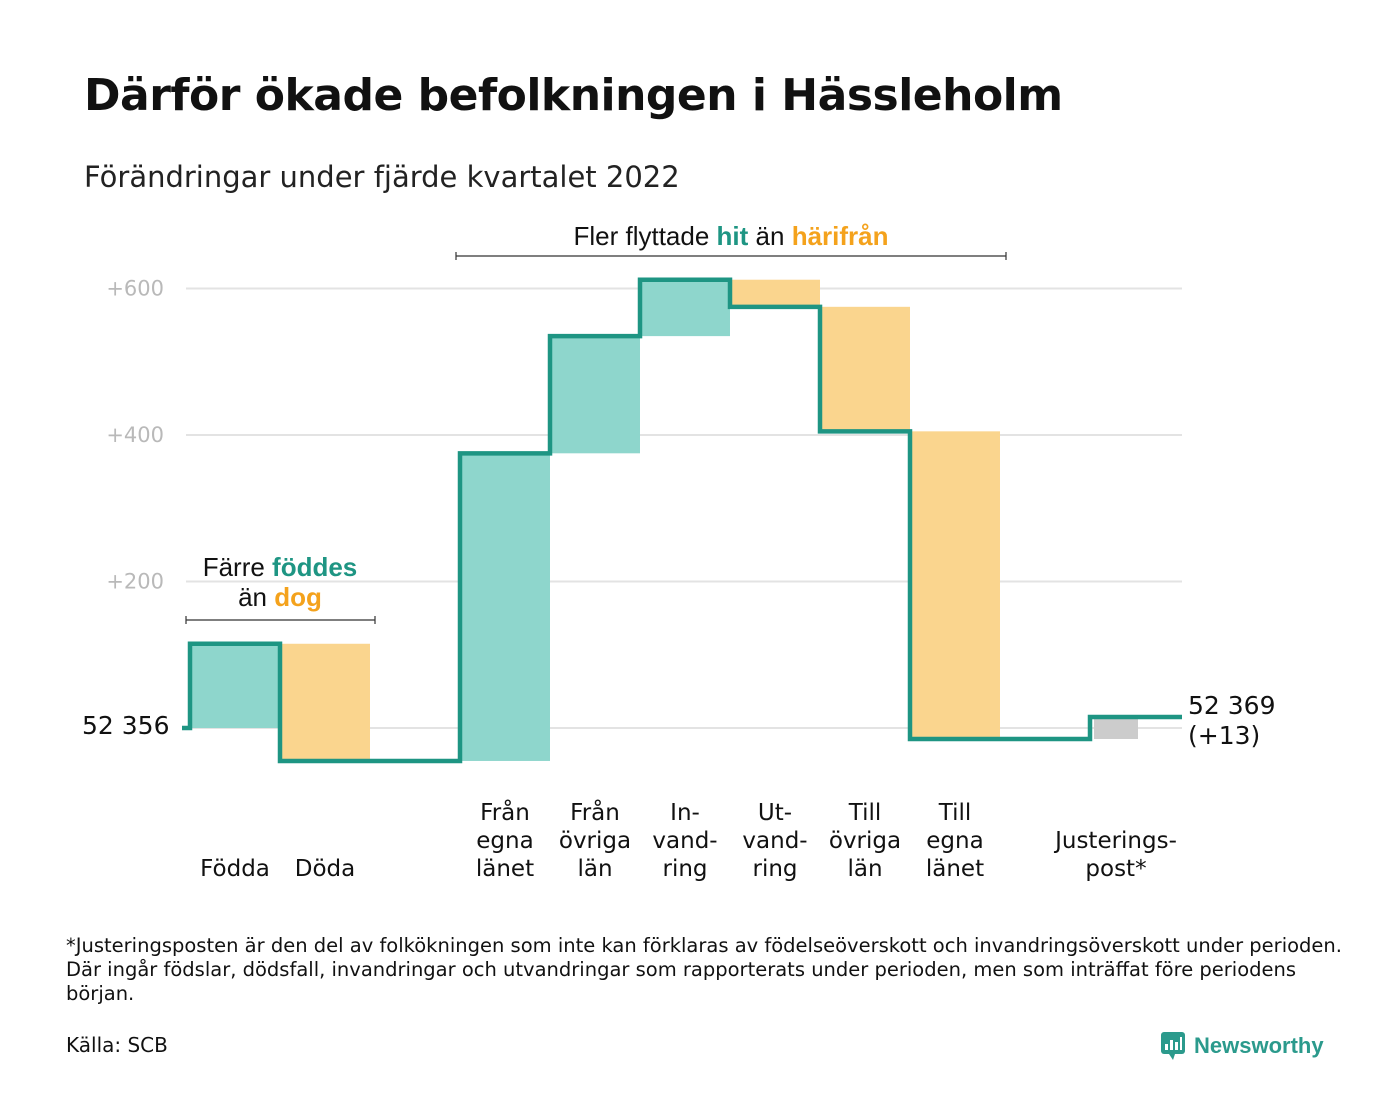  What do you see at coordinates (1259, 1045) in the screenshot?
I see `brand-name: Newsworthy` at bounding box center [1259, 1045].